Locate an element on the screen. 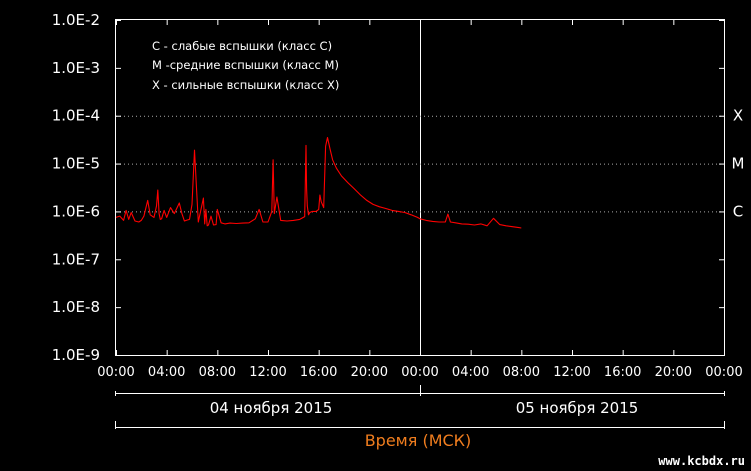 The width and height of the screenshot is (751, 471). y-tick-label: 1.0E-9 is located at coordinates (76, 355).